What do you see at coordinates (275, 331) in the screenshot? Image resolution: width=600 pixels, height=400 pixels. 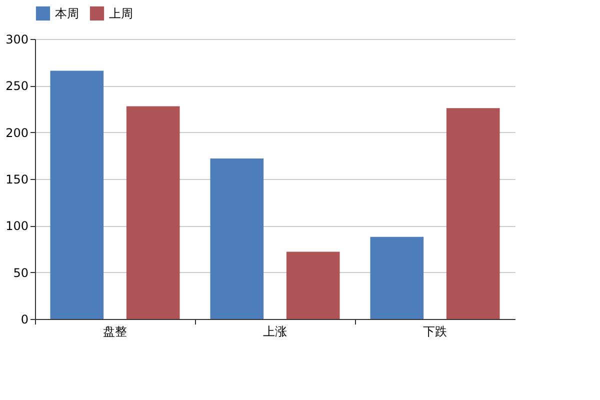 I see `x-tick-label: 上涨` at bounding box center [275, 331].